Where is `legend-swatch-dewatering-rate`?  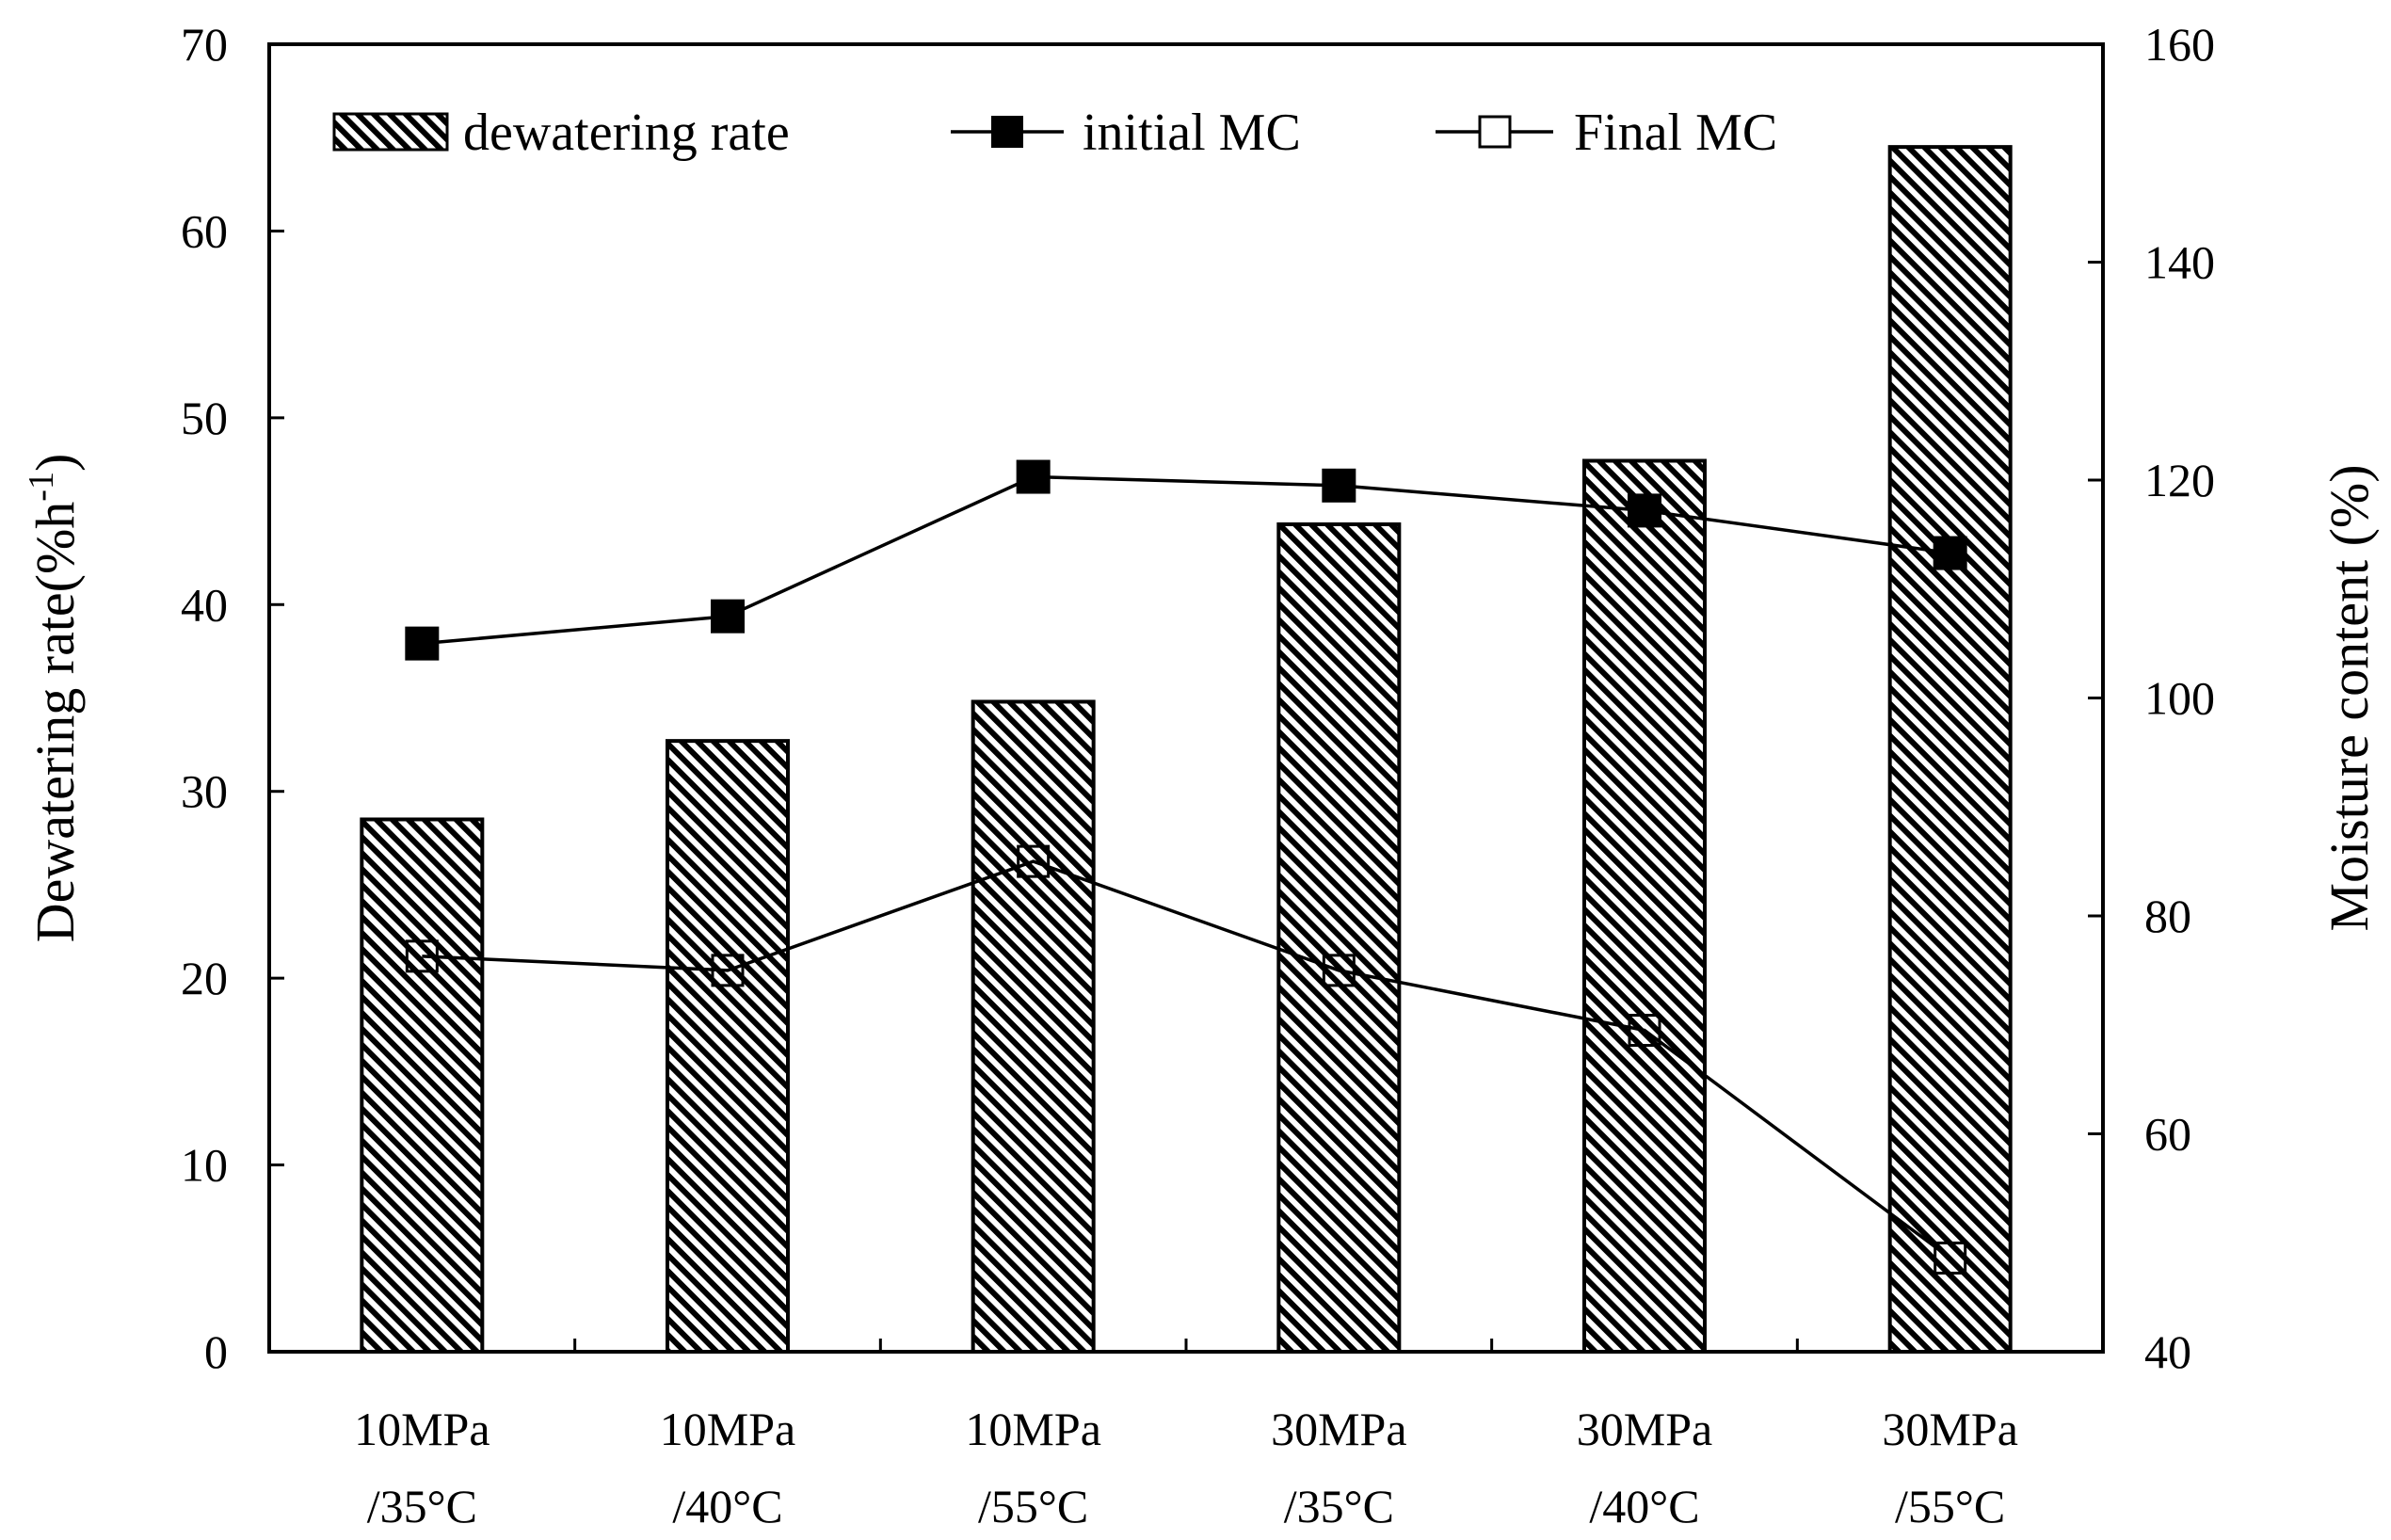
legend-swatch-dewatering-rate is located at coordinates (390, 132).